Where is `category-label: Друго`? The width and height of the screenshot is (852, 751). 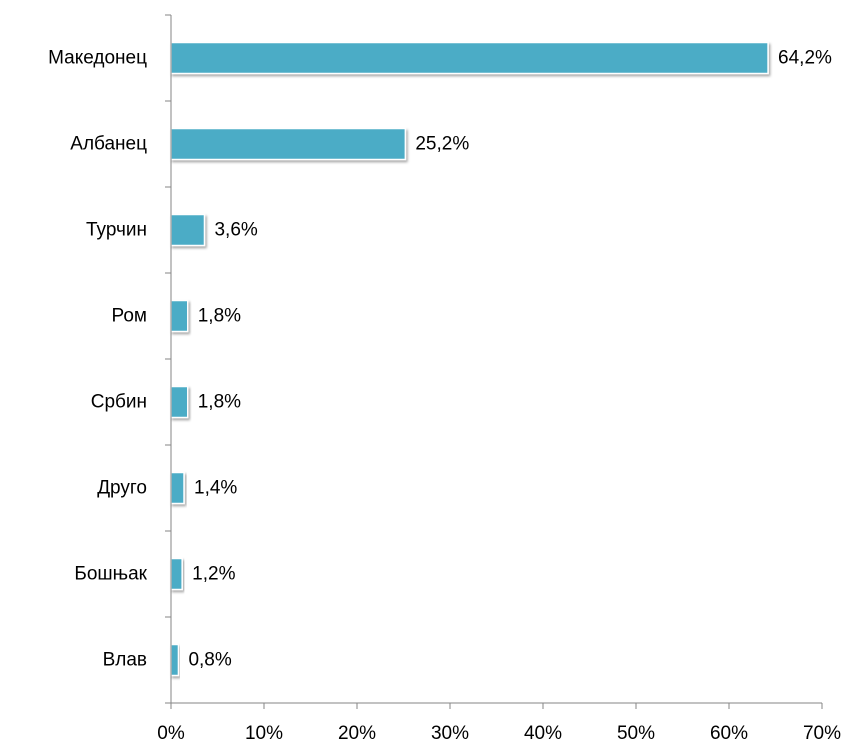
category-label: Друго is located at coordinates (122, 488).